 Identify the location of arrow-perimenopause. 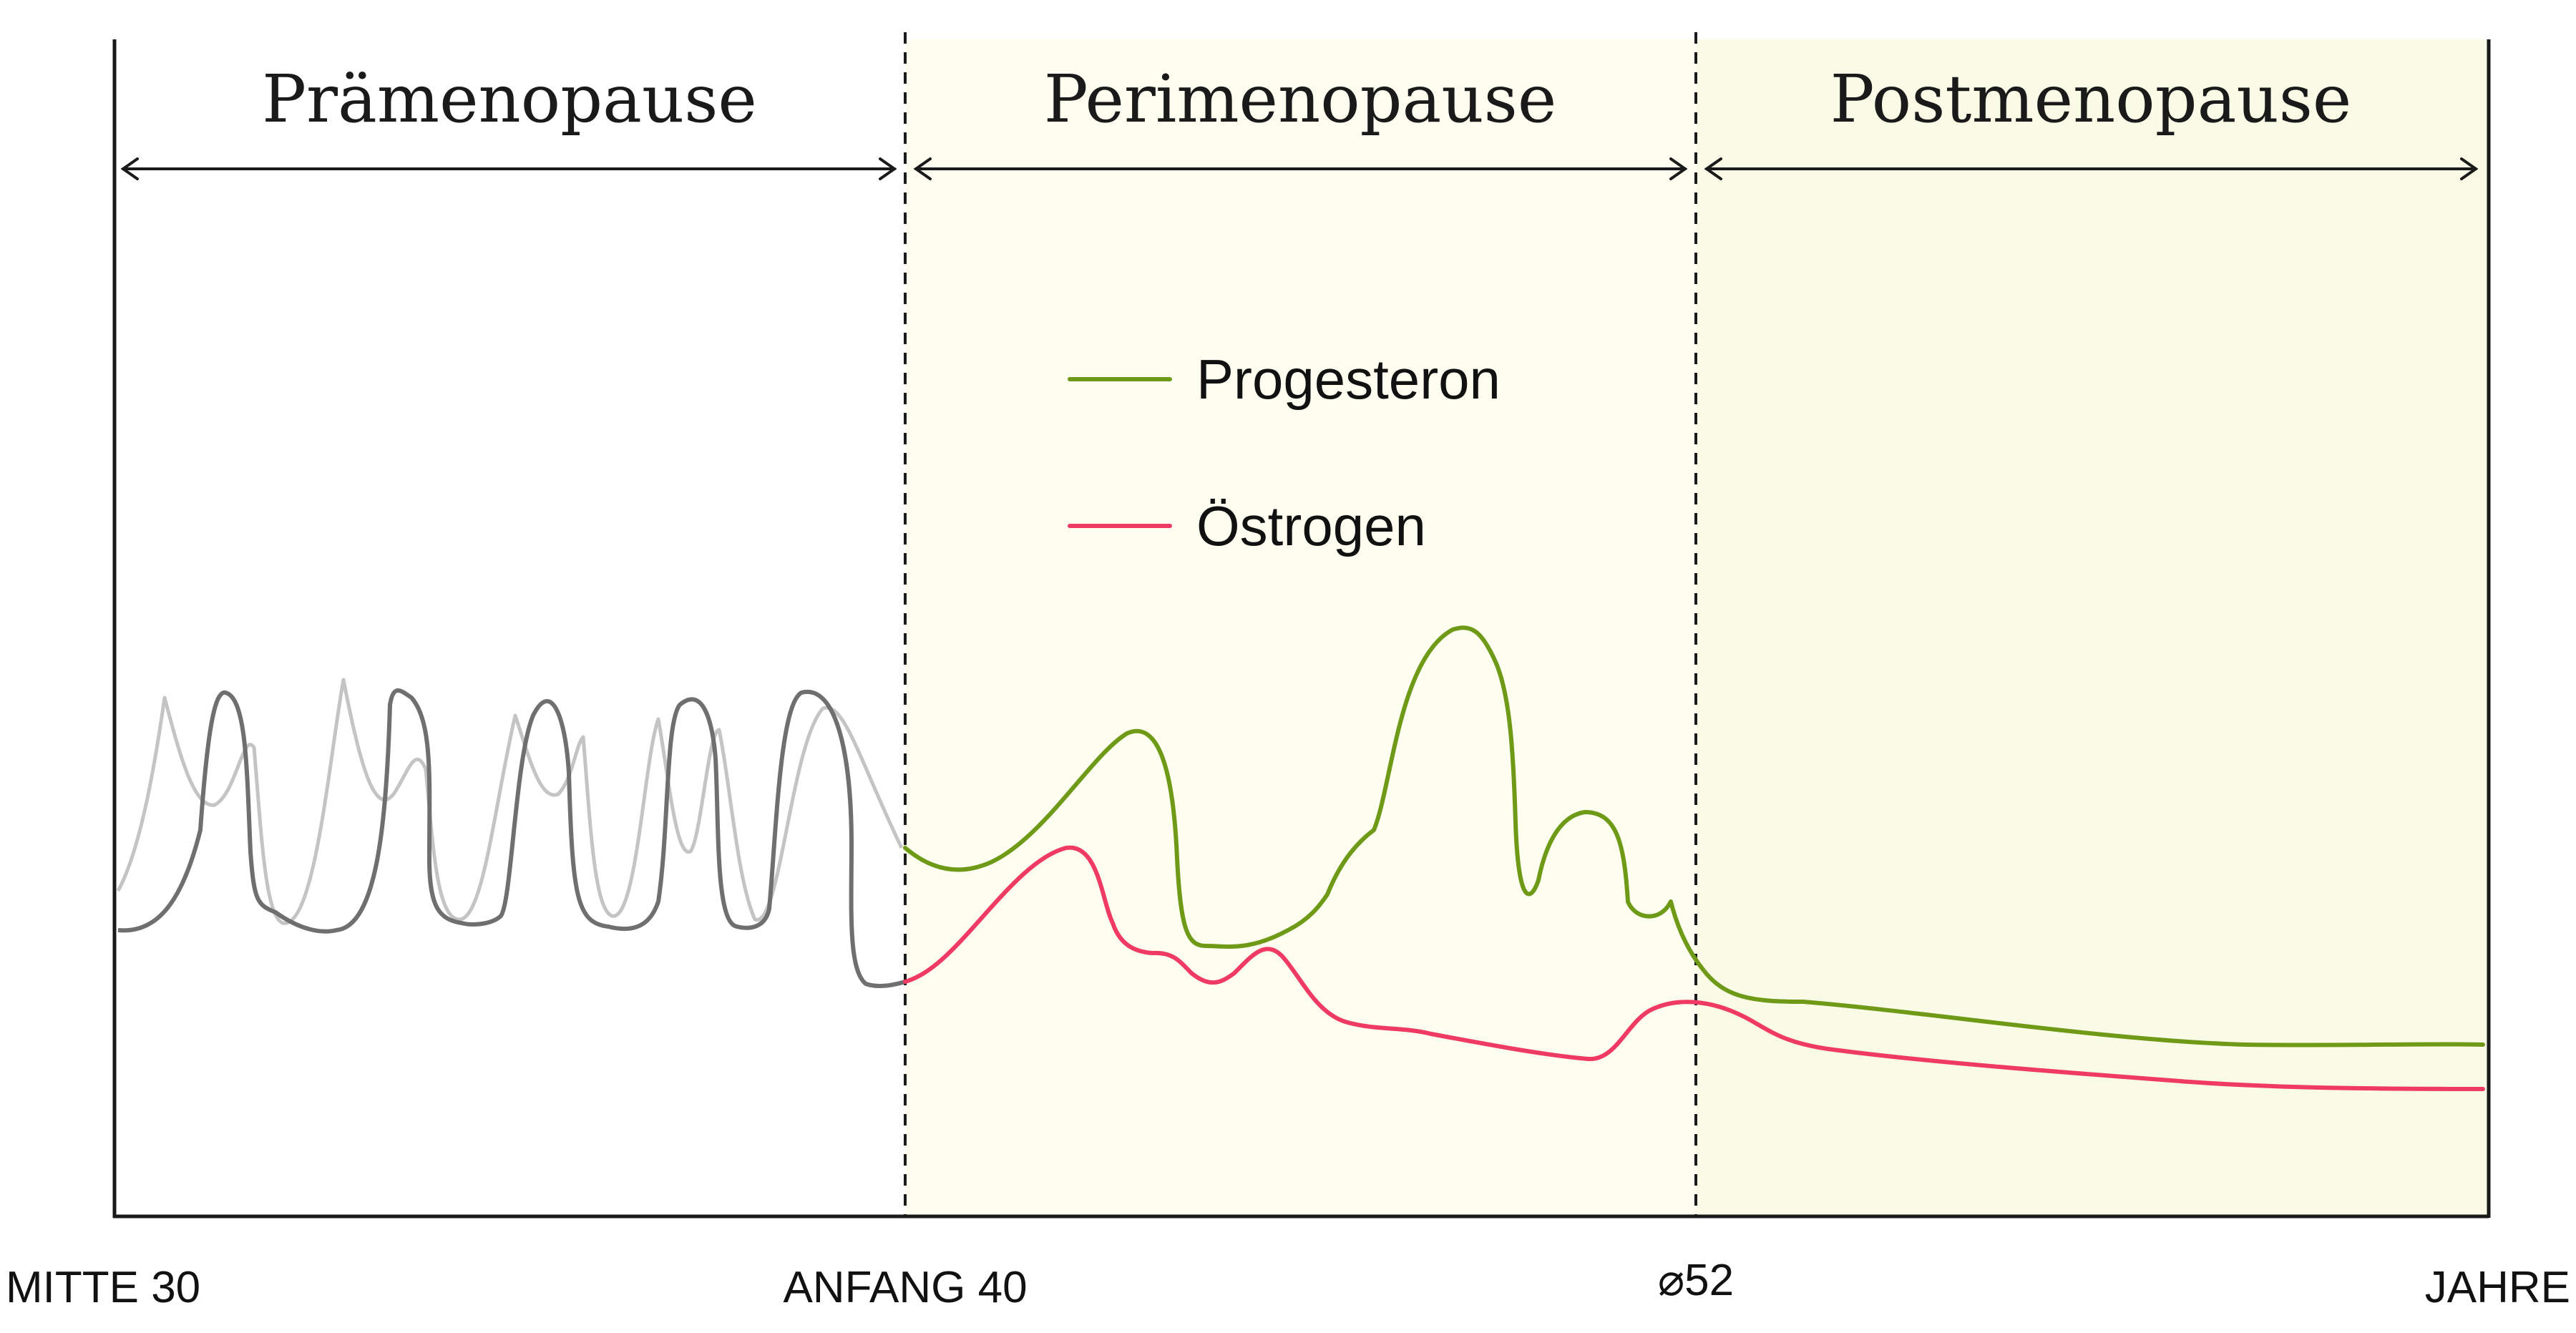
(1300, 168).